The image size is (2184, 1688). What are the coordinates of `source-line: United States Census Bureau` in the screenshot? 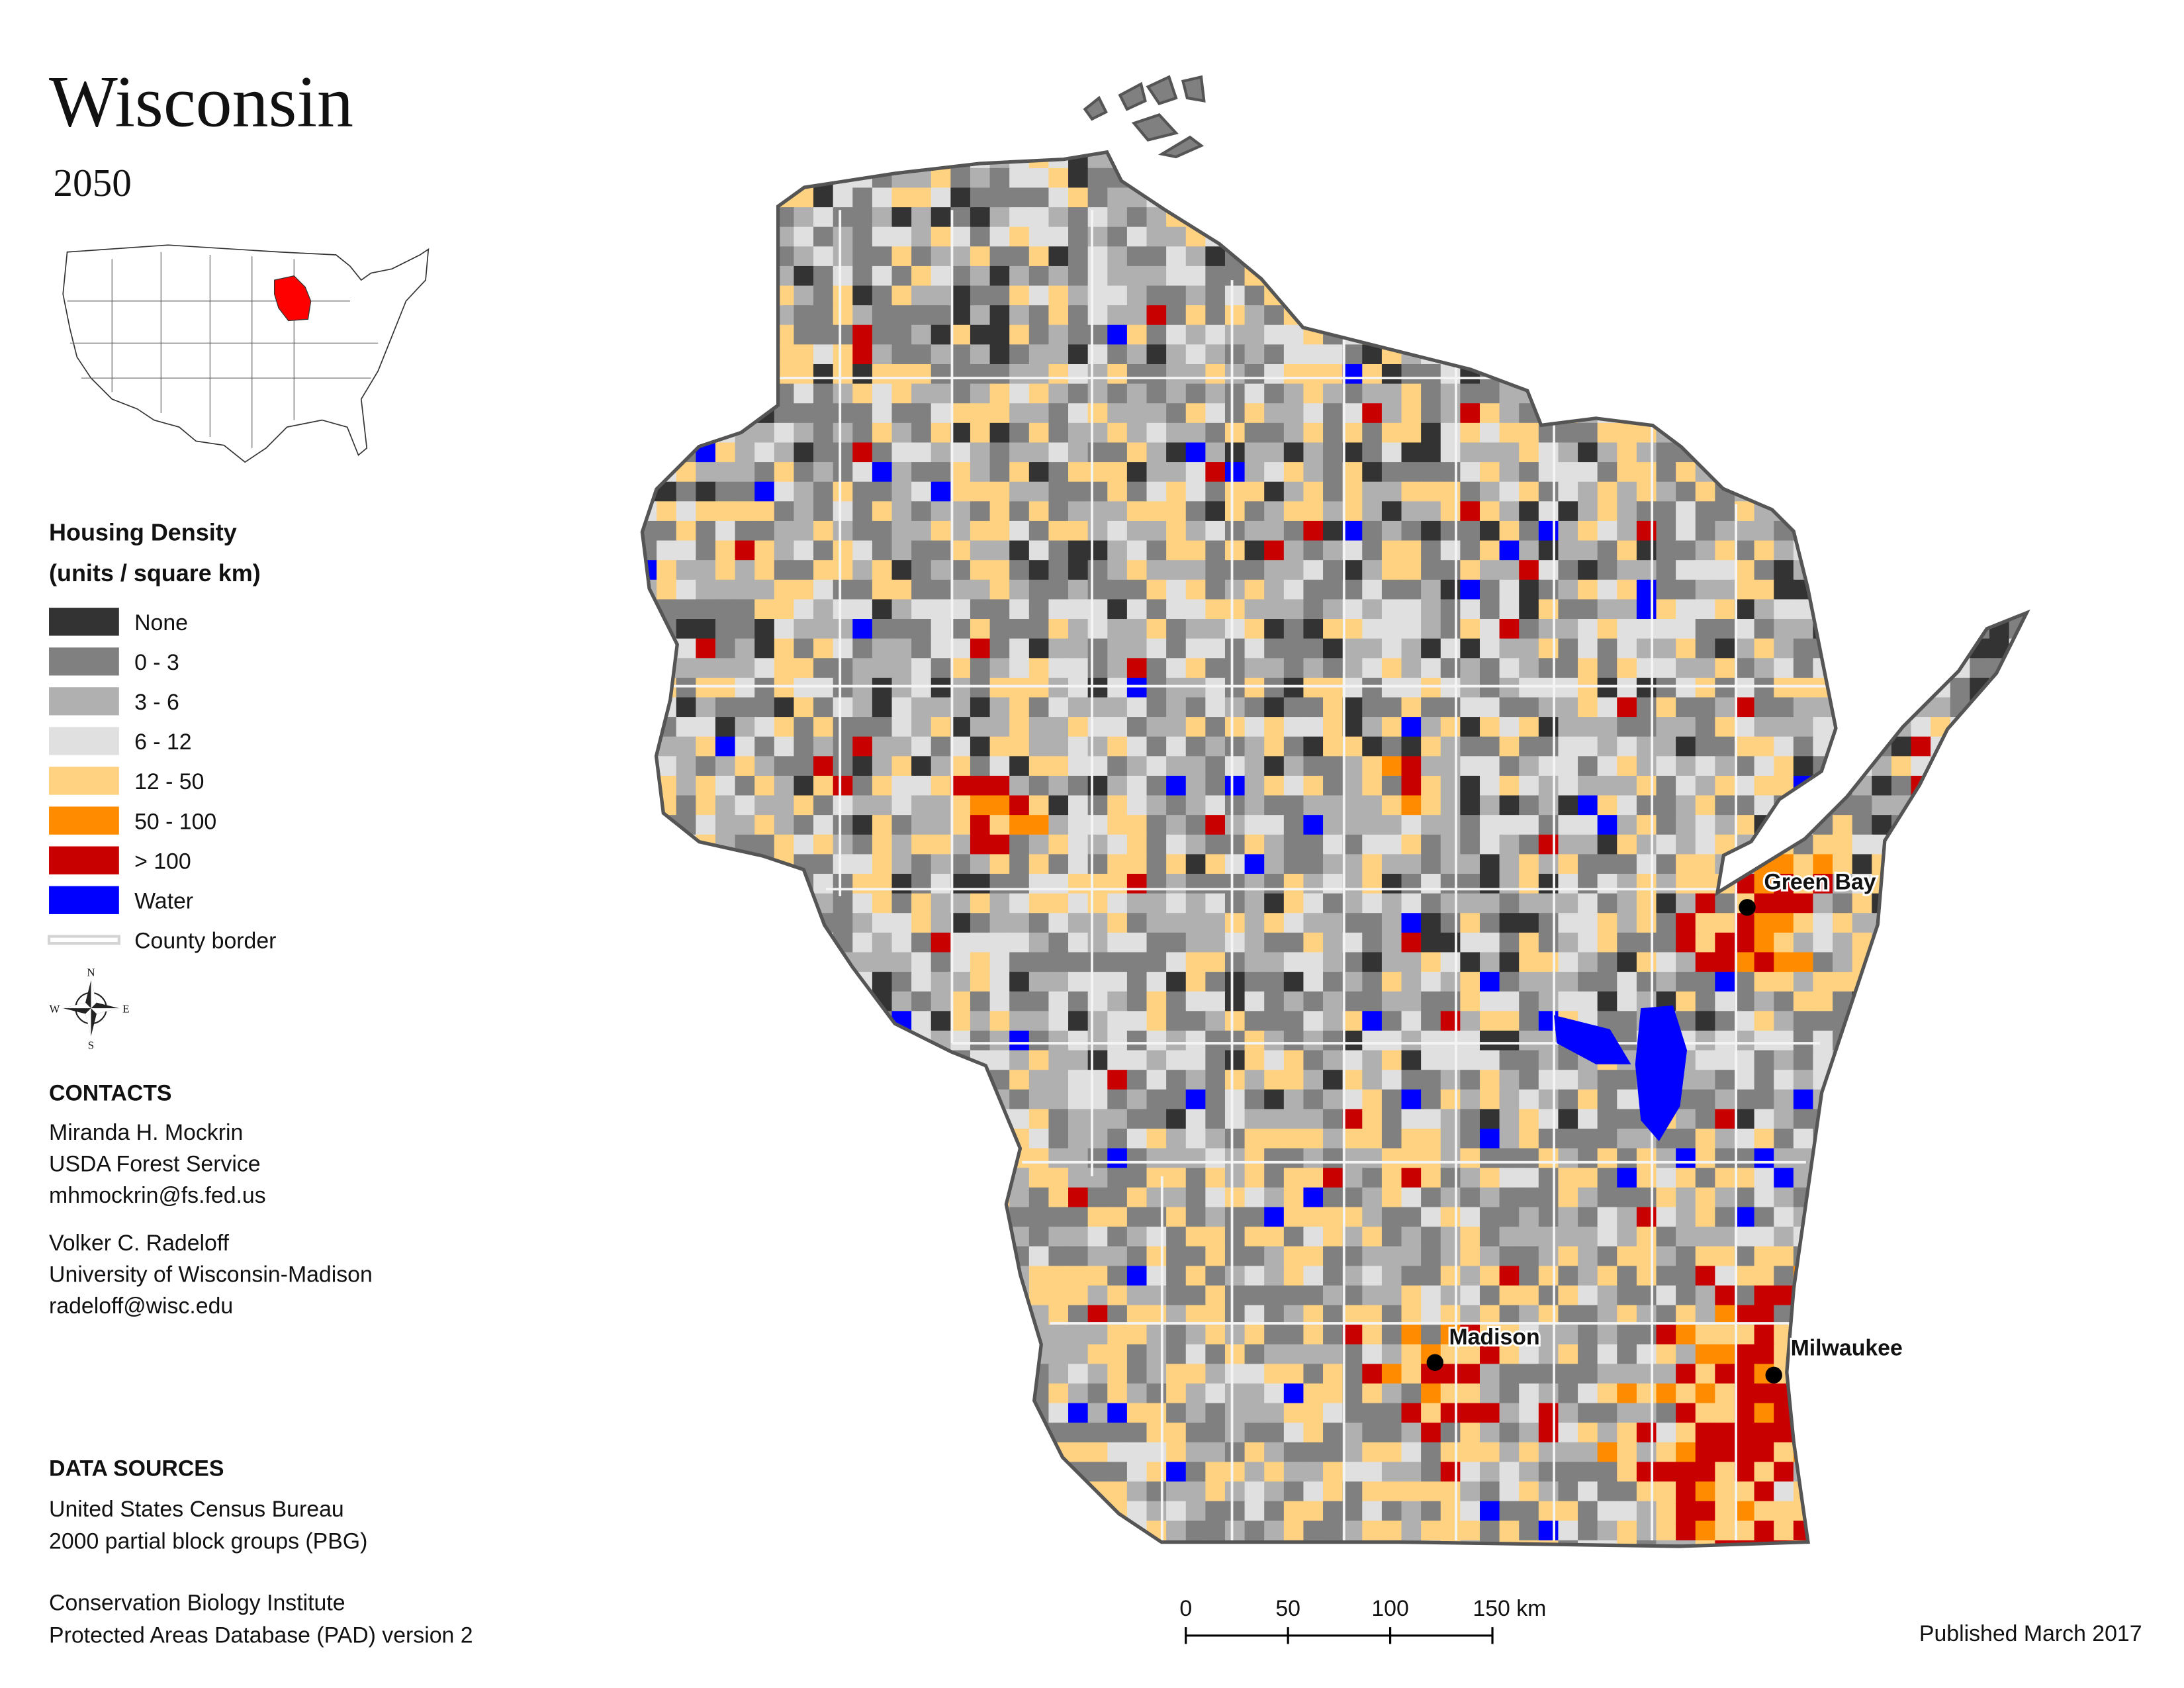 It's located at (197, 1509).